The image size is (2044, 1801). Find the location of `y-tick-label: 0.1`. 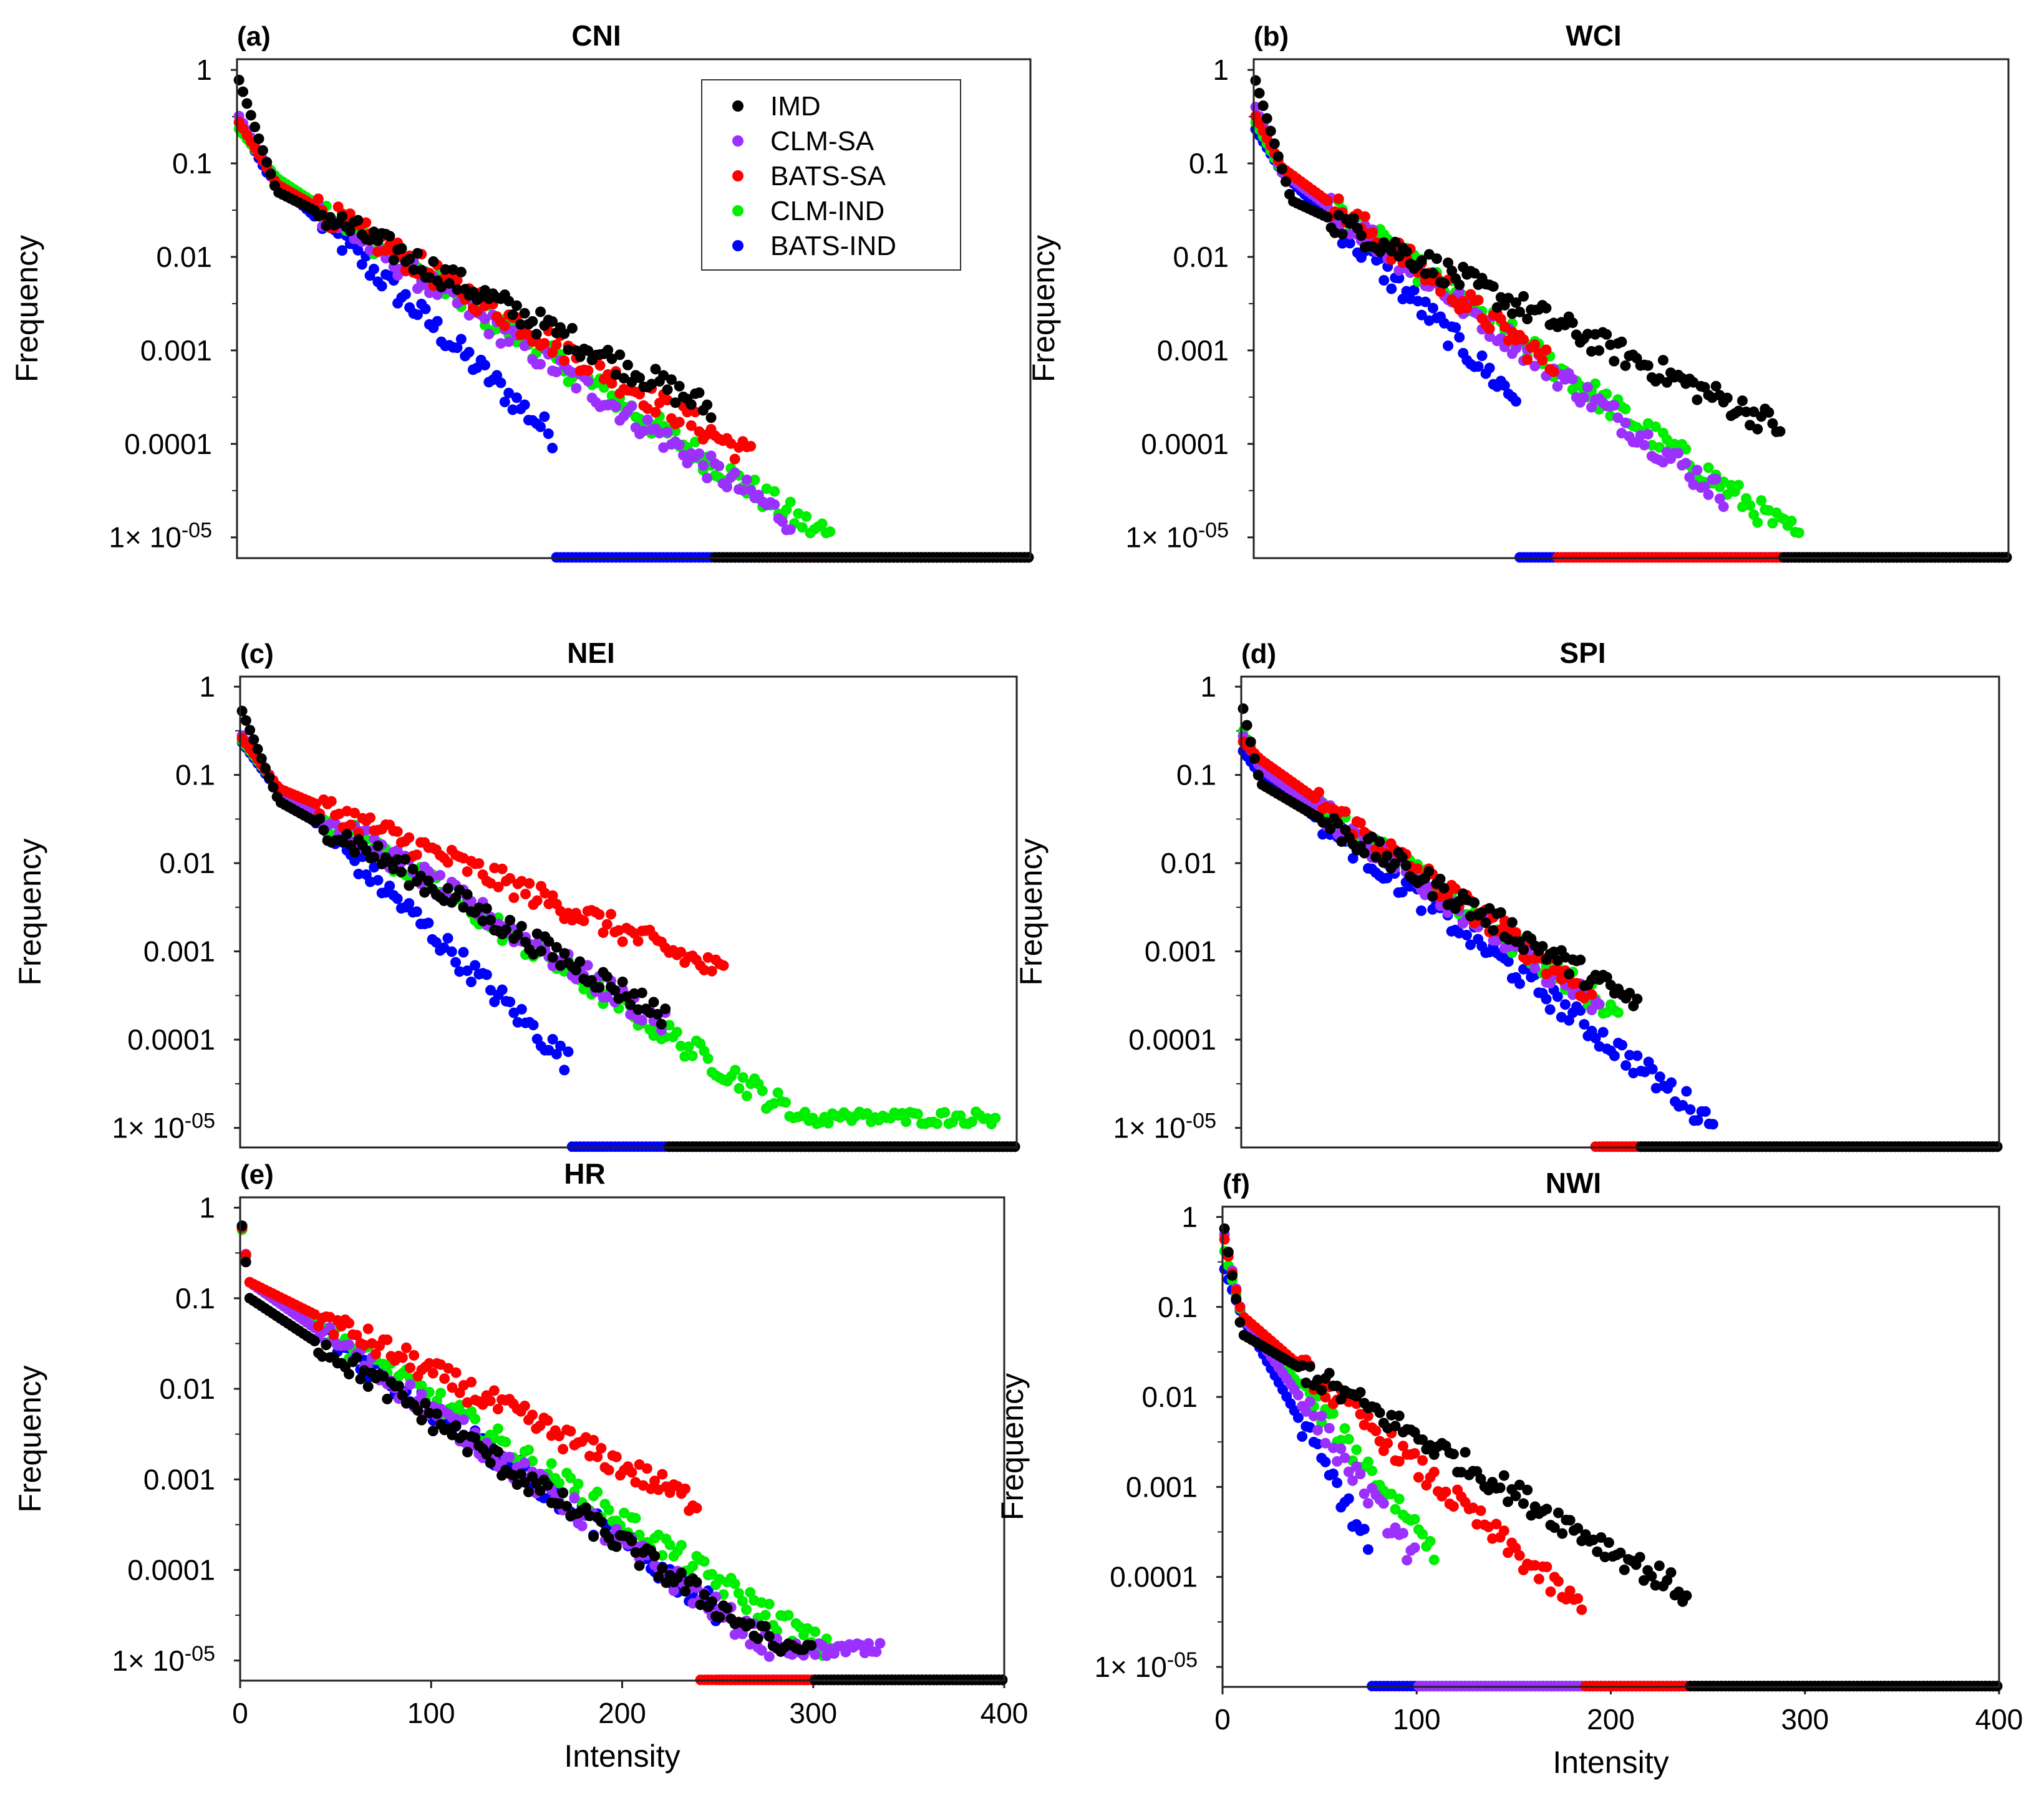

y-tick-label: 0.1 is located at coordinates (195, 1298).